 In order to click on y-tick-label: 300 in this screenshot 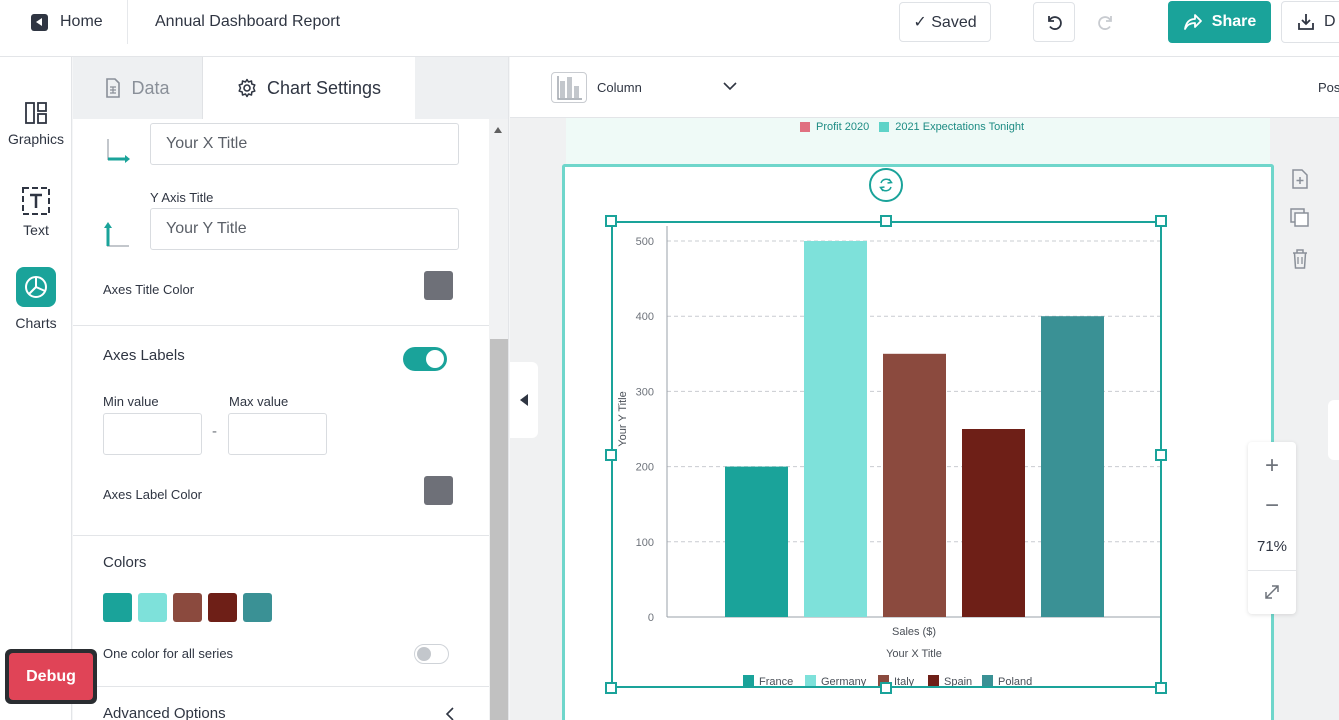, I will do `click(645, 392)`.